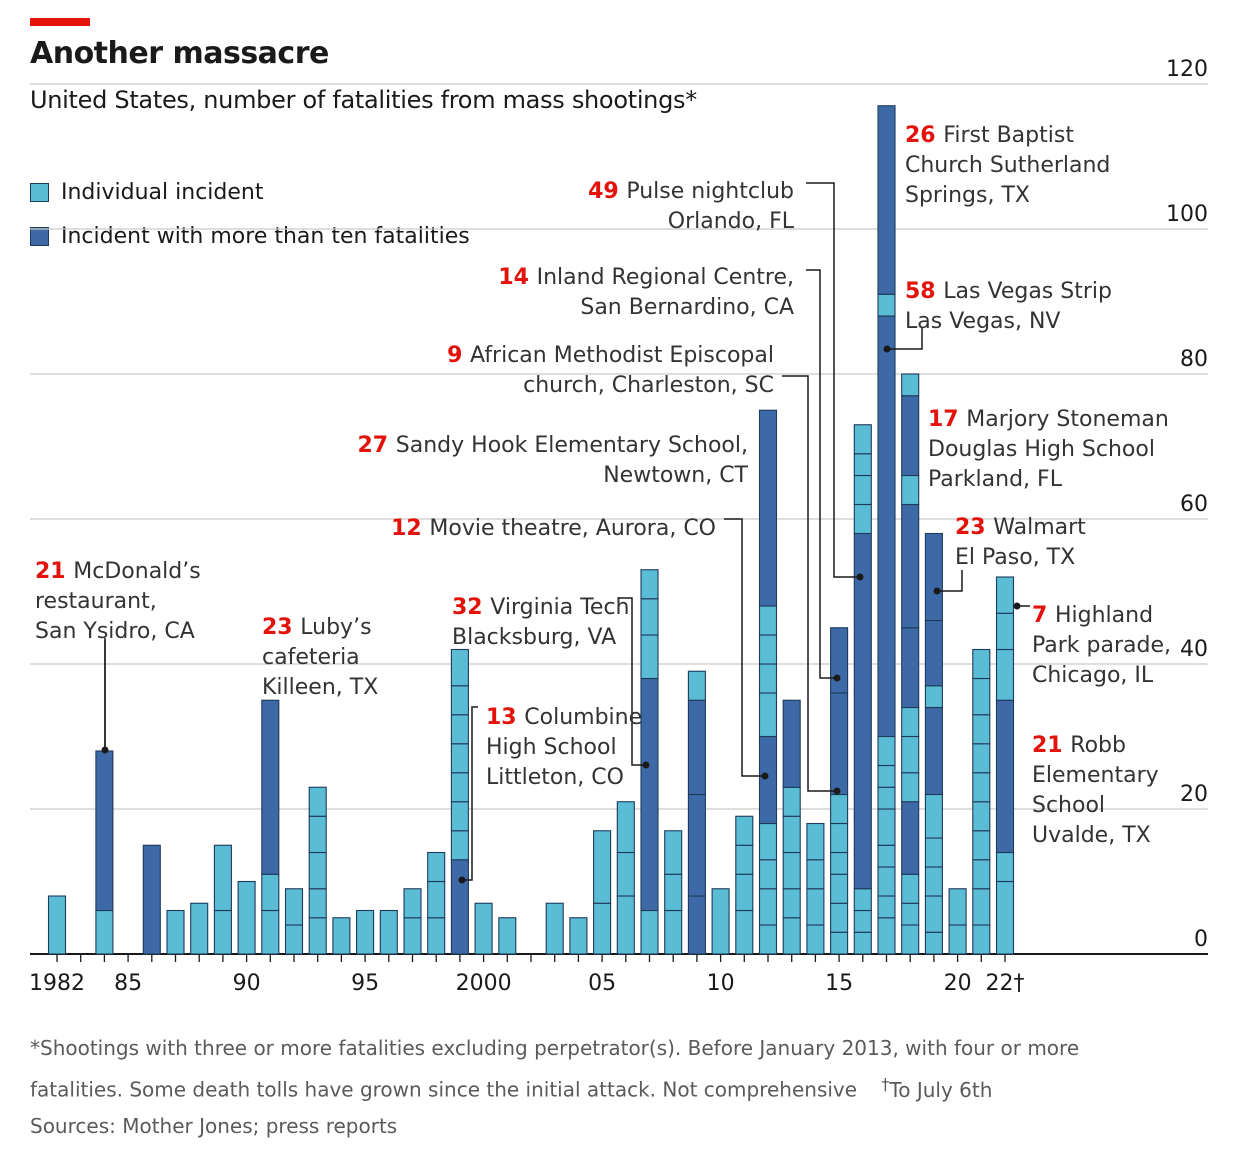 The image size is (1242, 1158). Describe the element at coordinates (1101, 645) in the screenshot. I see `annotation-13: 7 Highland Park parade, Chicago, IL` at that location.